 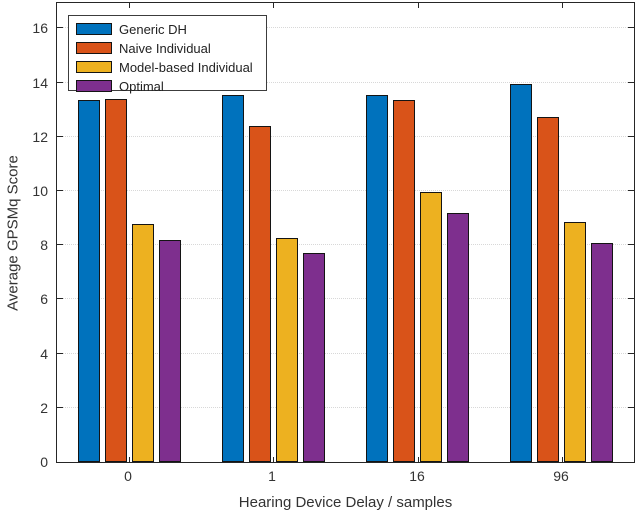 I want to click on y-tick-label-16: 16, so click(x=40, y=28).